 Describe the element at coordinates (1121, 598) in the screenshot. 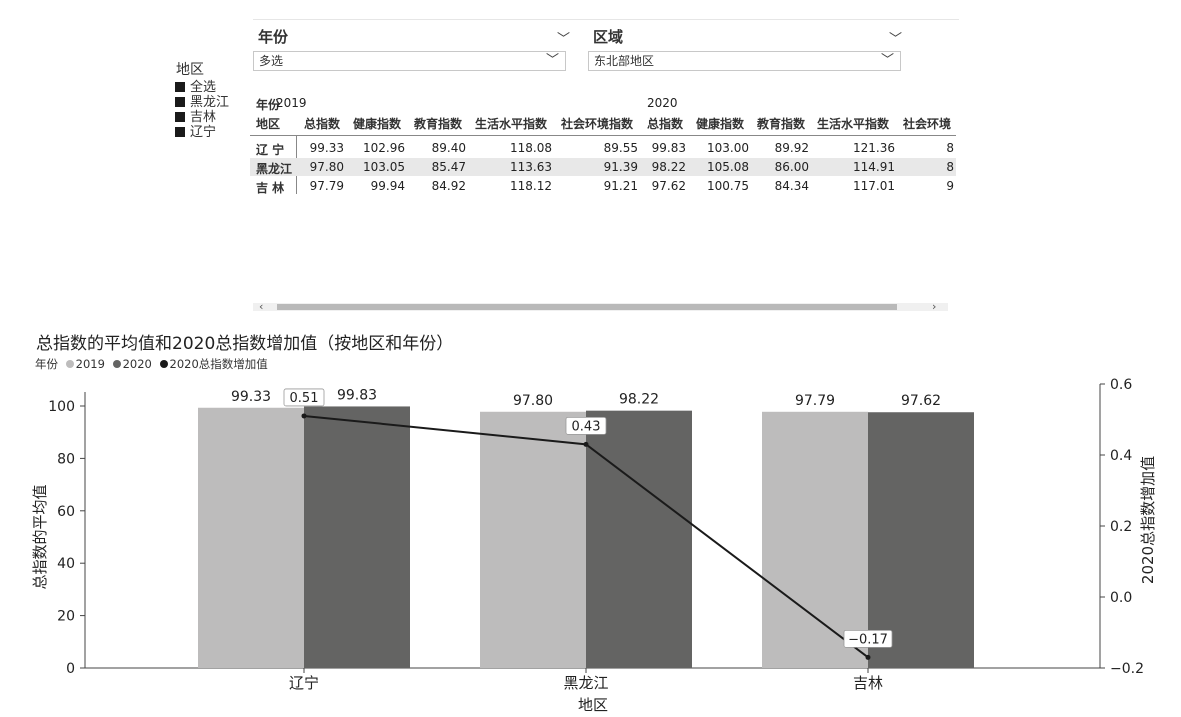

I see `y-tick-label-right: 0.0` at that location.